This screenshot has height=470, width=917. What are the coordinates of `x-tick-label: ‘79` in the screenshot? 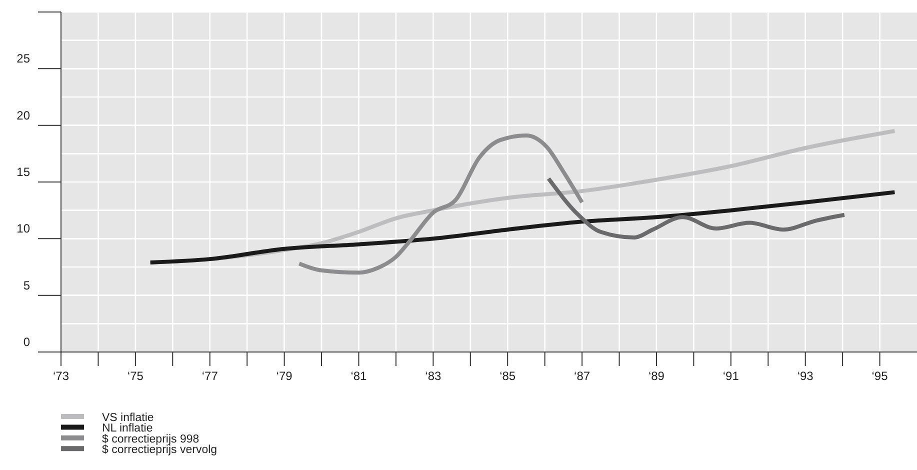 It's located at (284, 376).